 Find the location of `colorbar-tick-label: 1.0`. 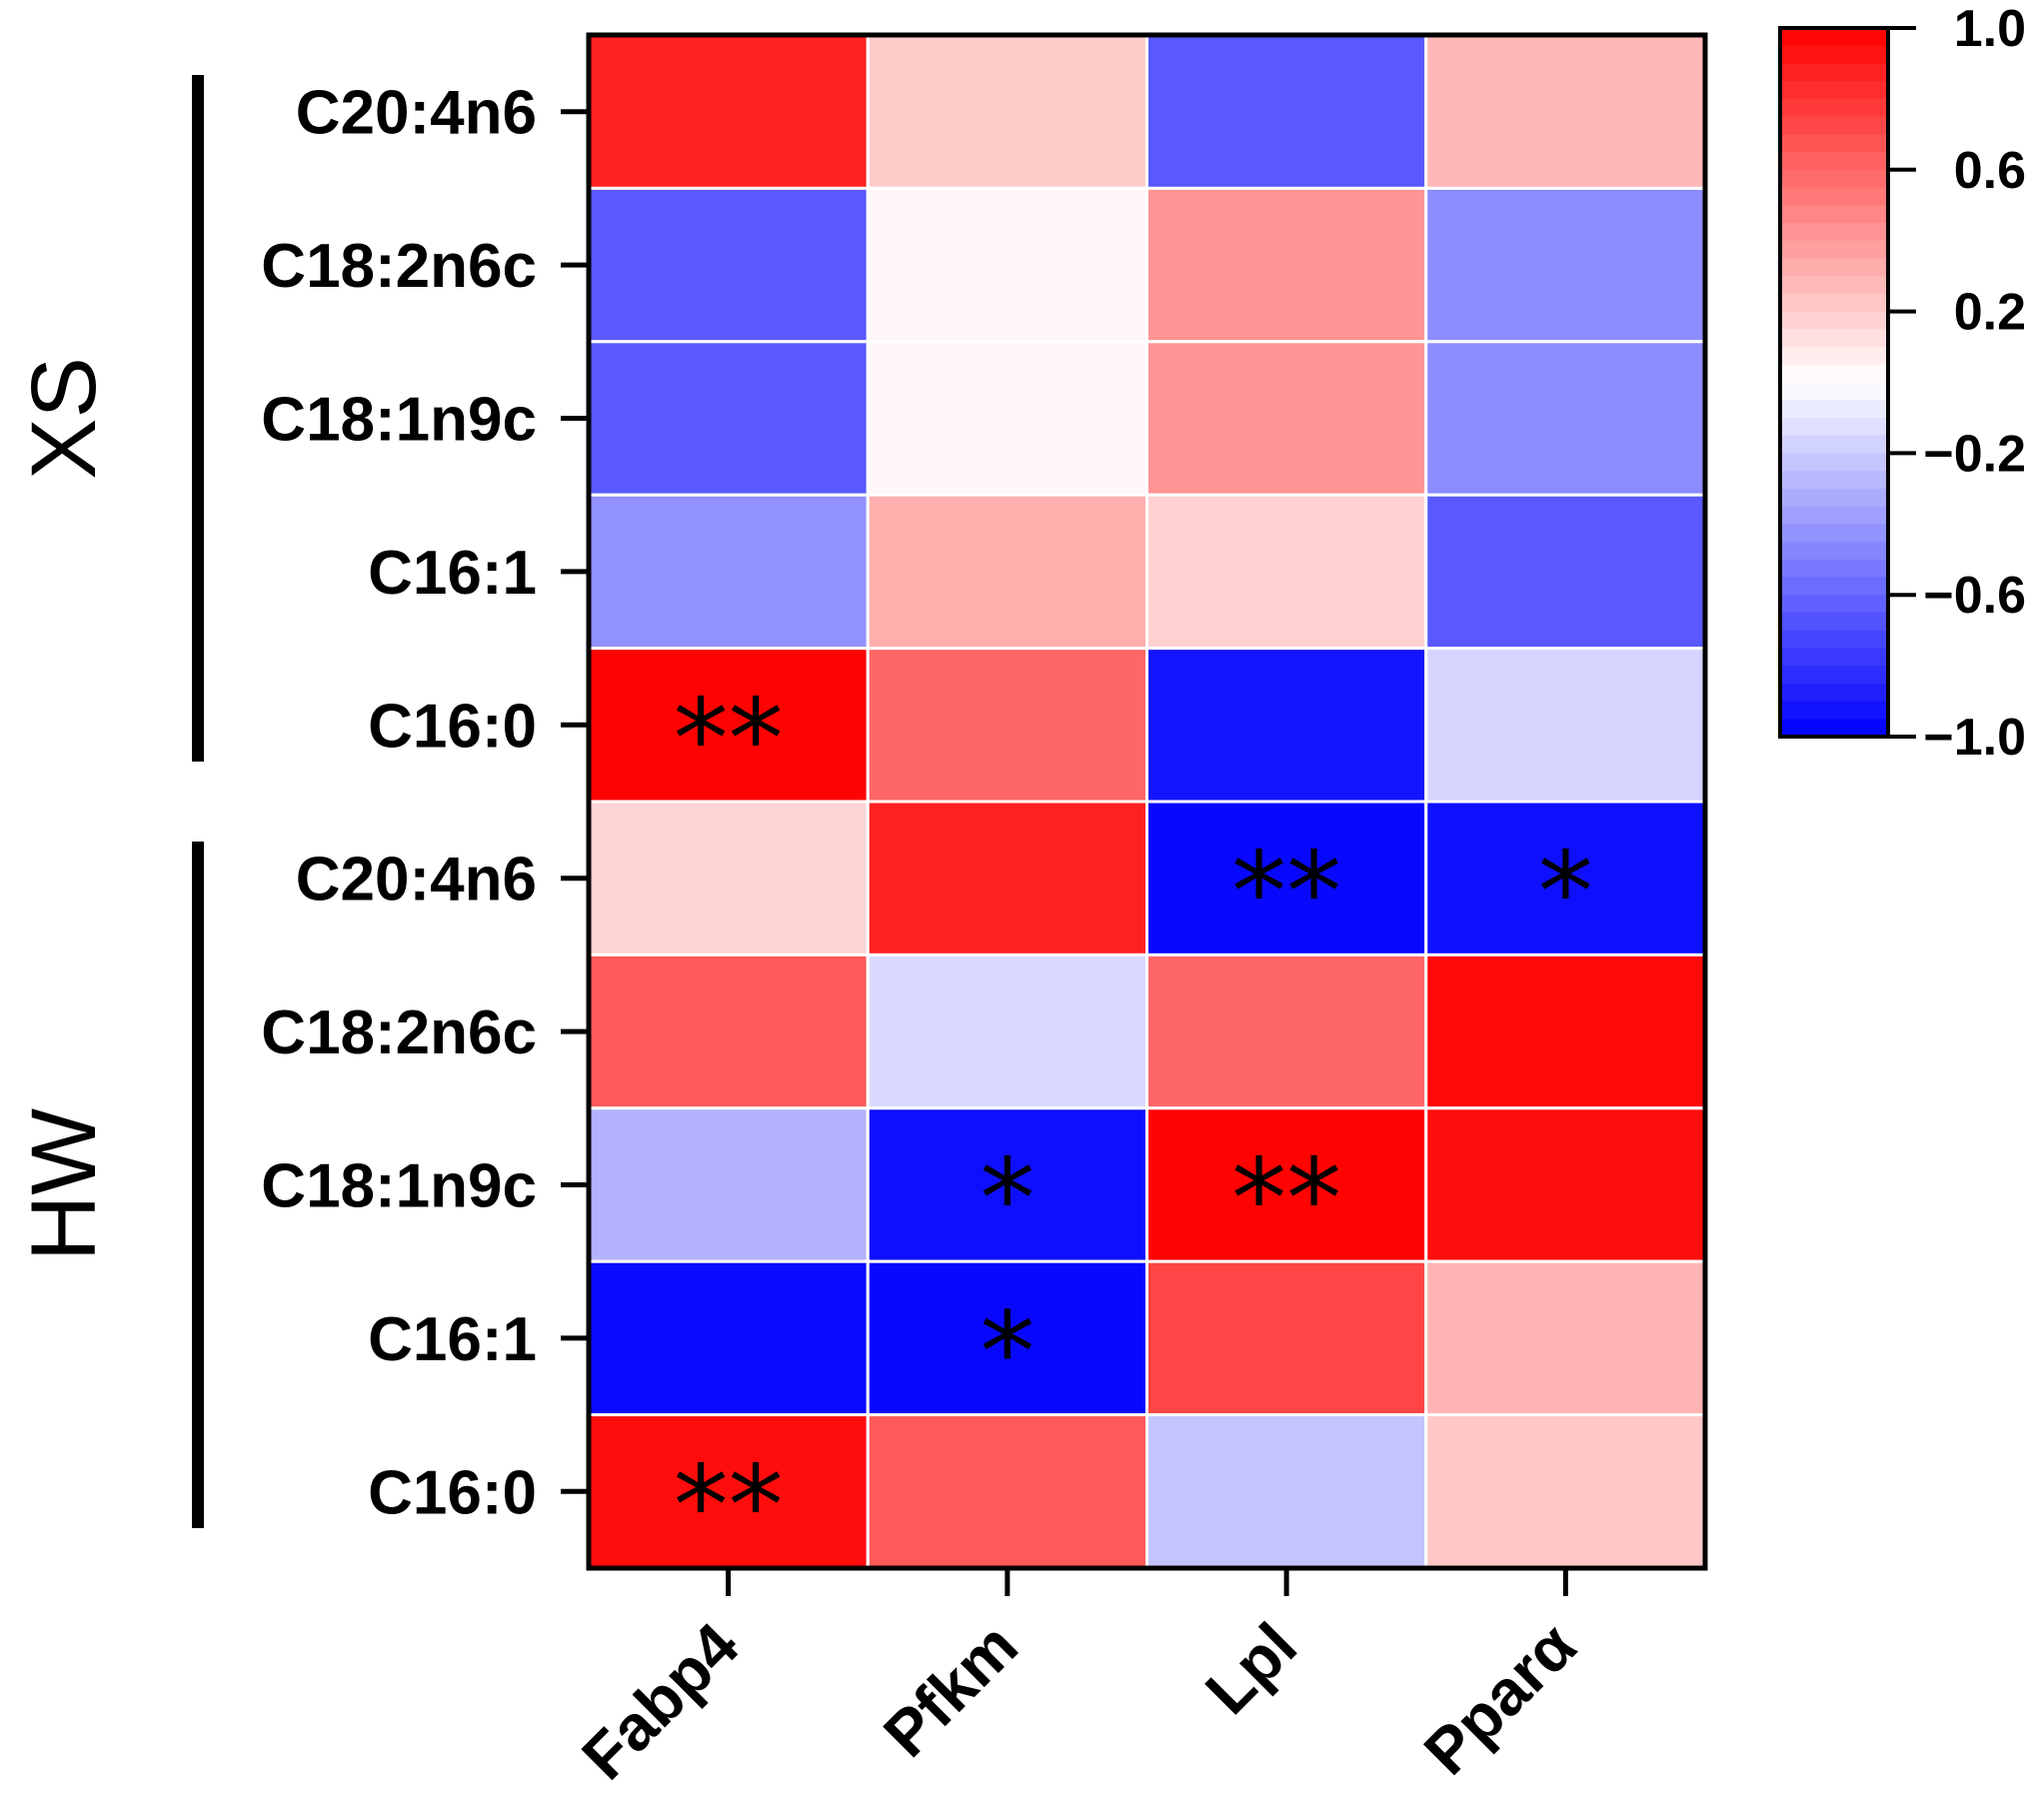

colorbar-tick-label: 1.0 is located at coordinates (1990, 29).